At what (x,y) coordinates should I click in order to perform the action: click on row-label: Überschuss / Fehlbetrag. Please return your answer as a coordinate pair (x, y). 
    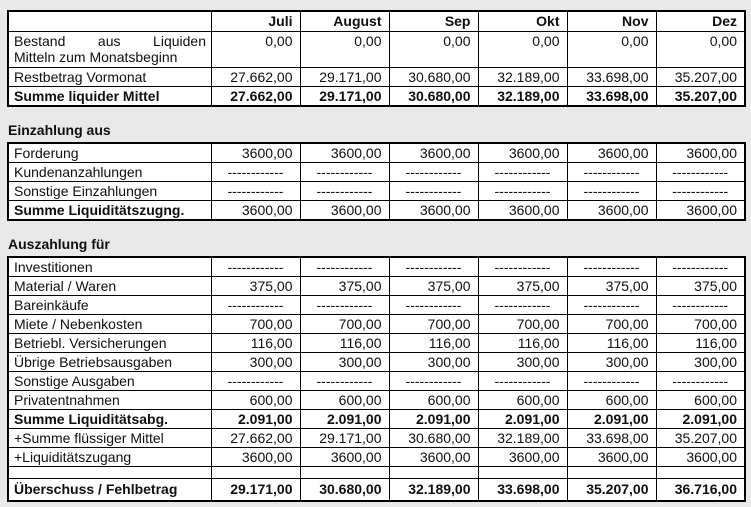
    Looking at the image, I should click on (109, 490).